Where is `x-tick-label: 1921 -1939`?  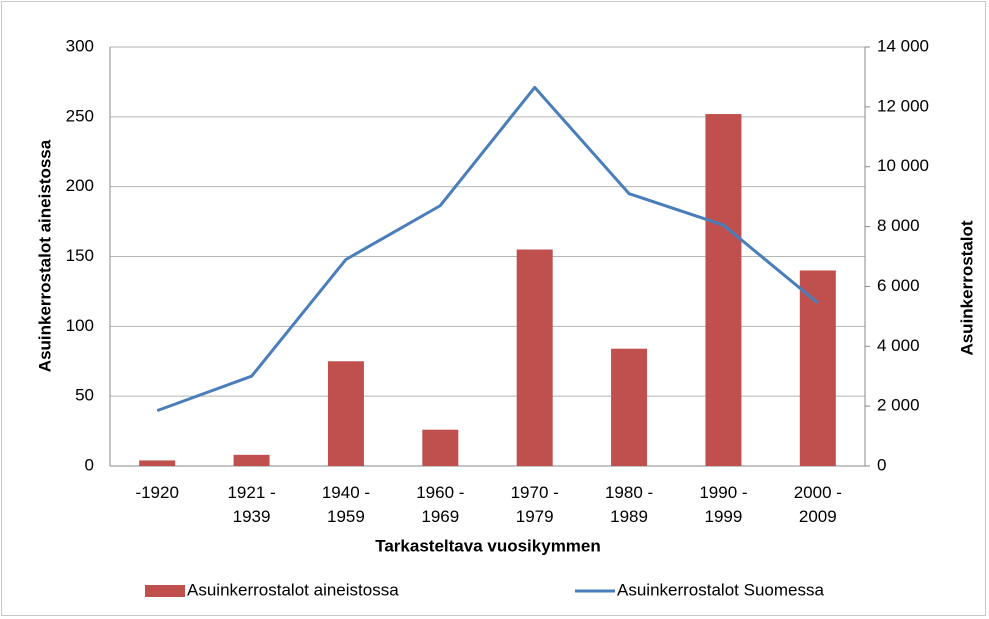 x-tick-label: 1921 -1939 is located at coordinates (251, 504).